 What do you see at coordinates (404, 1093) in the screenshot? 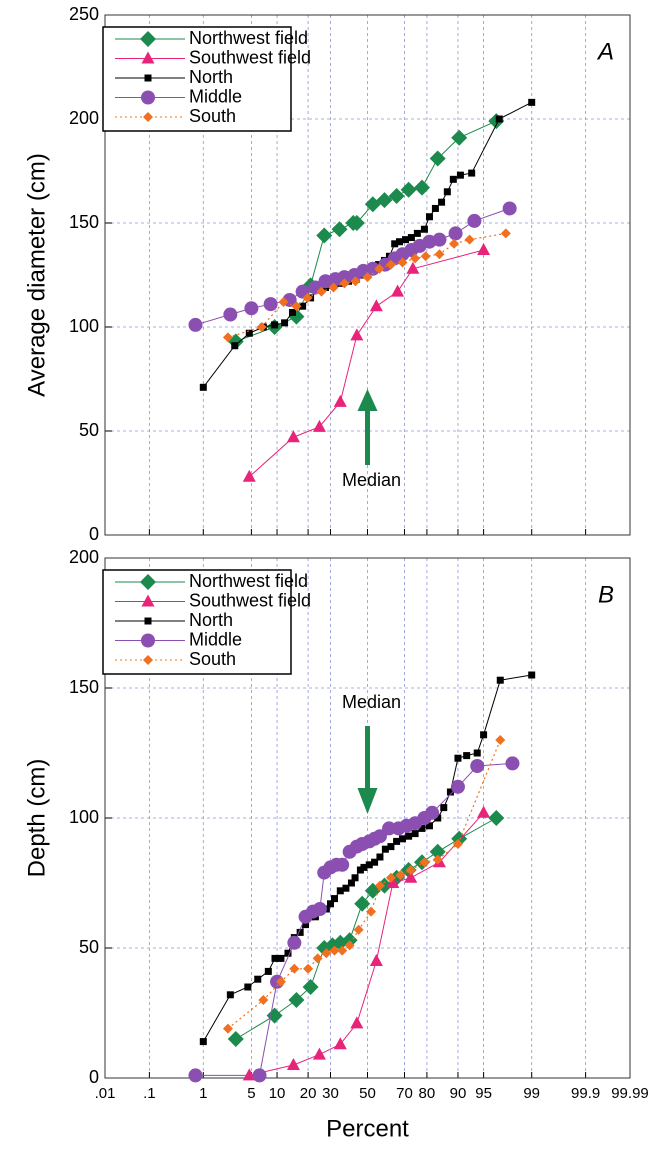
I see `x-tick-label: 70` at bounding box center [404, 1093].